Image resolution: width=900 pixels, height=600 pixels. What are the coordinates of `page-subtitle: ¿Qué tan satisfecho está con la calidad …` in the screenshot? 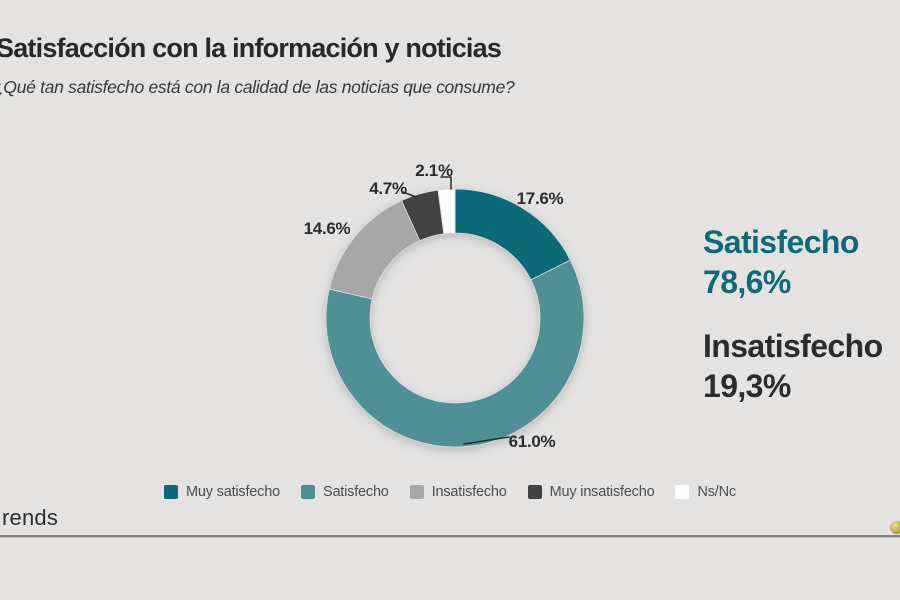 It's located at (257, 87).